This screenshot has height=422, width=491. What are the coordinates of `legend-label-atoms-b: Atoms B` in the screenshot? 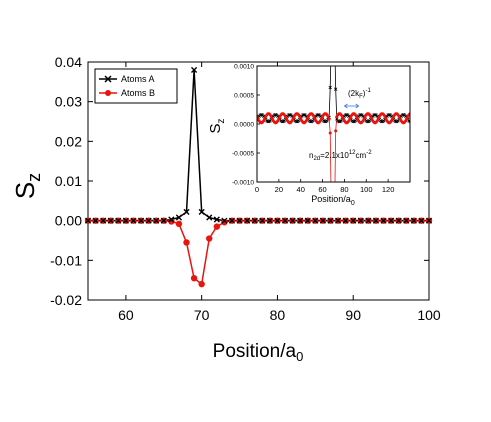 It's located at (138, 93).